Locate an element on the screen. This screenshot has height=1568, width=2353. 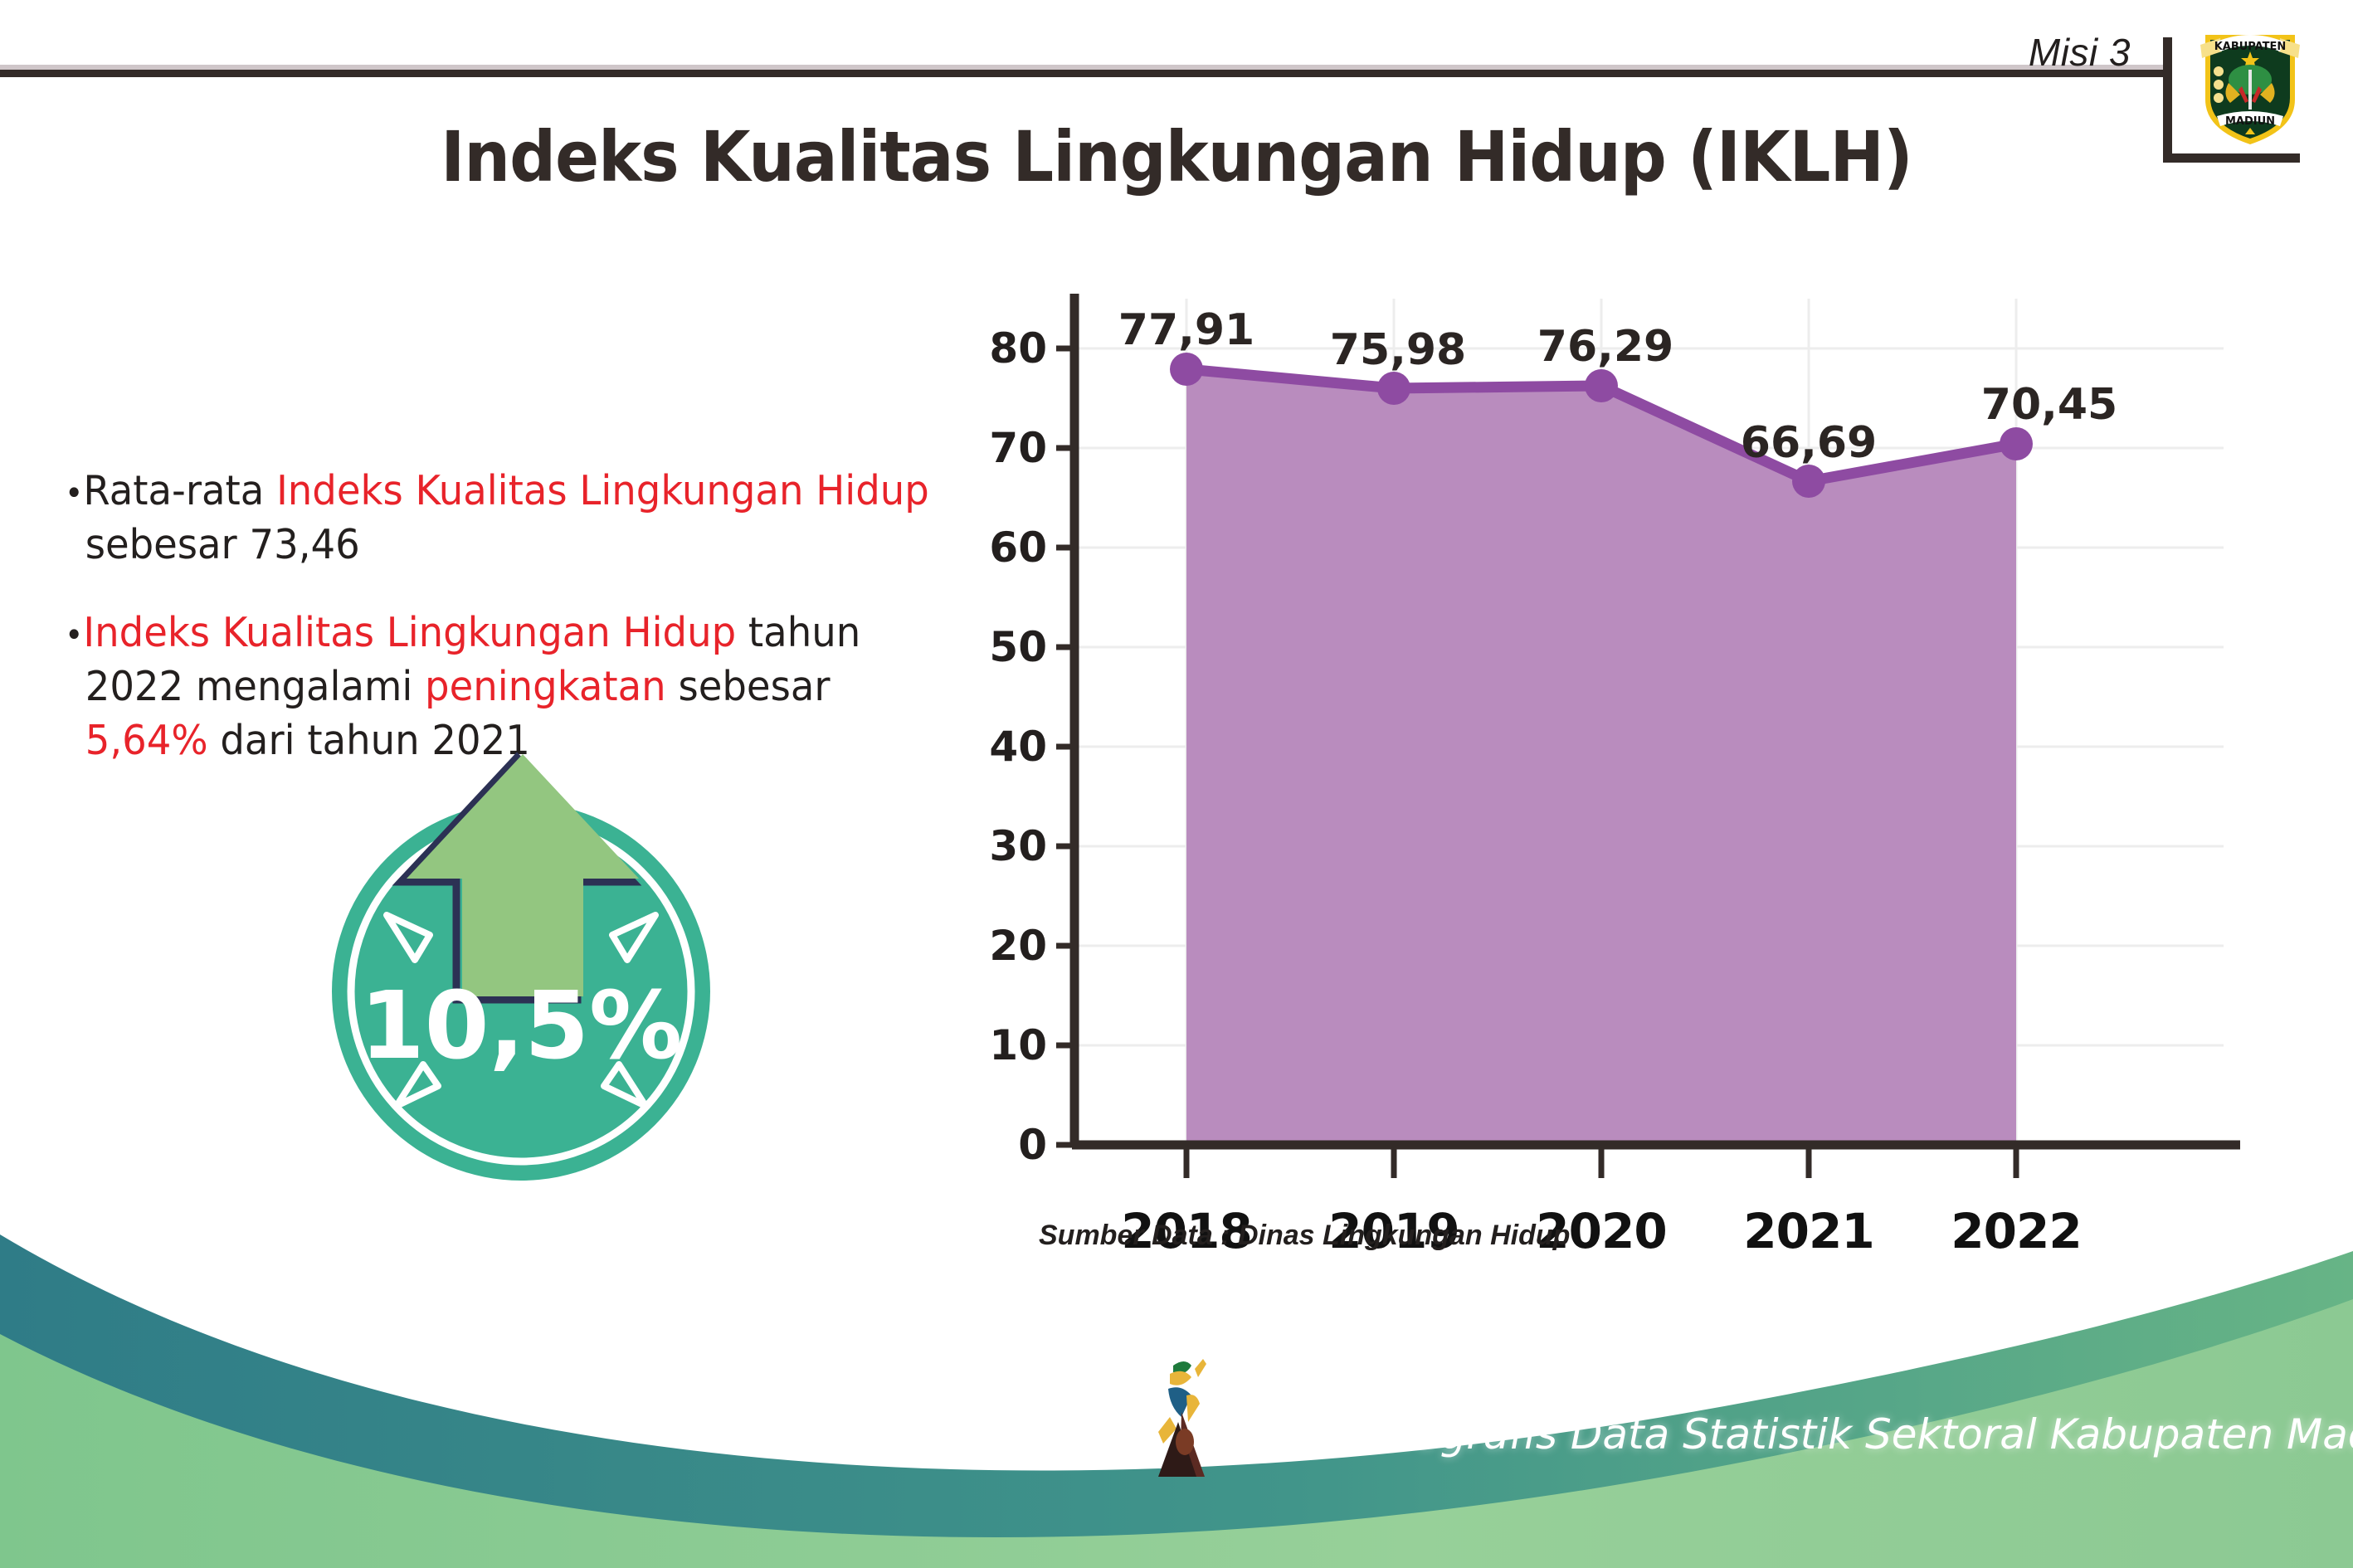
header-rule is located at coordinates (1085, 73).